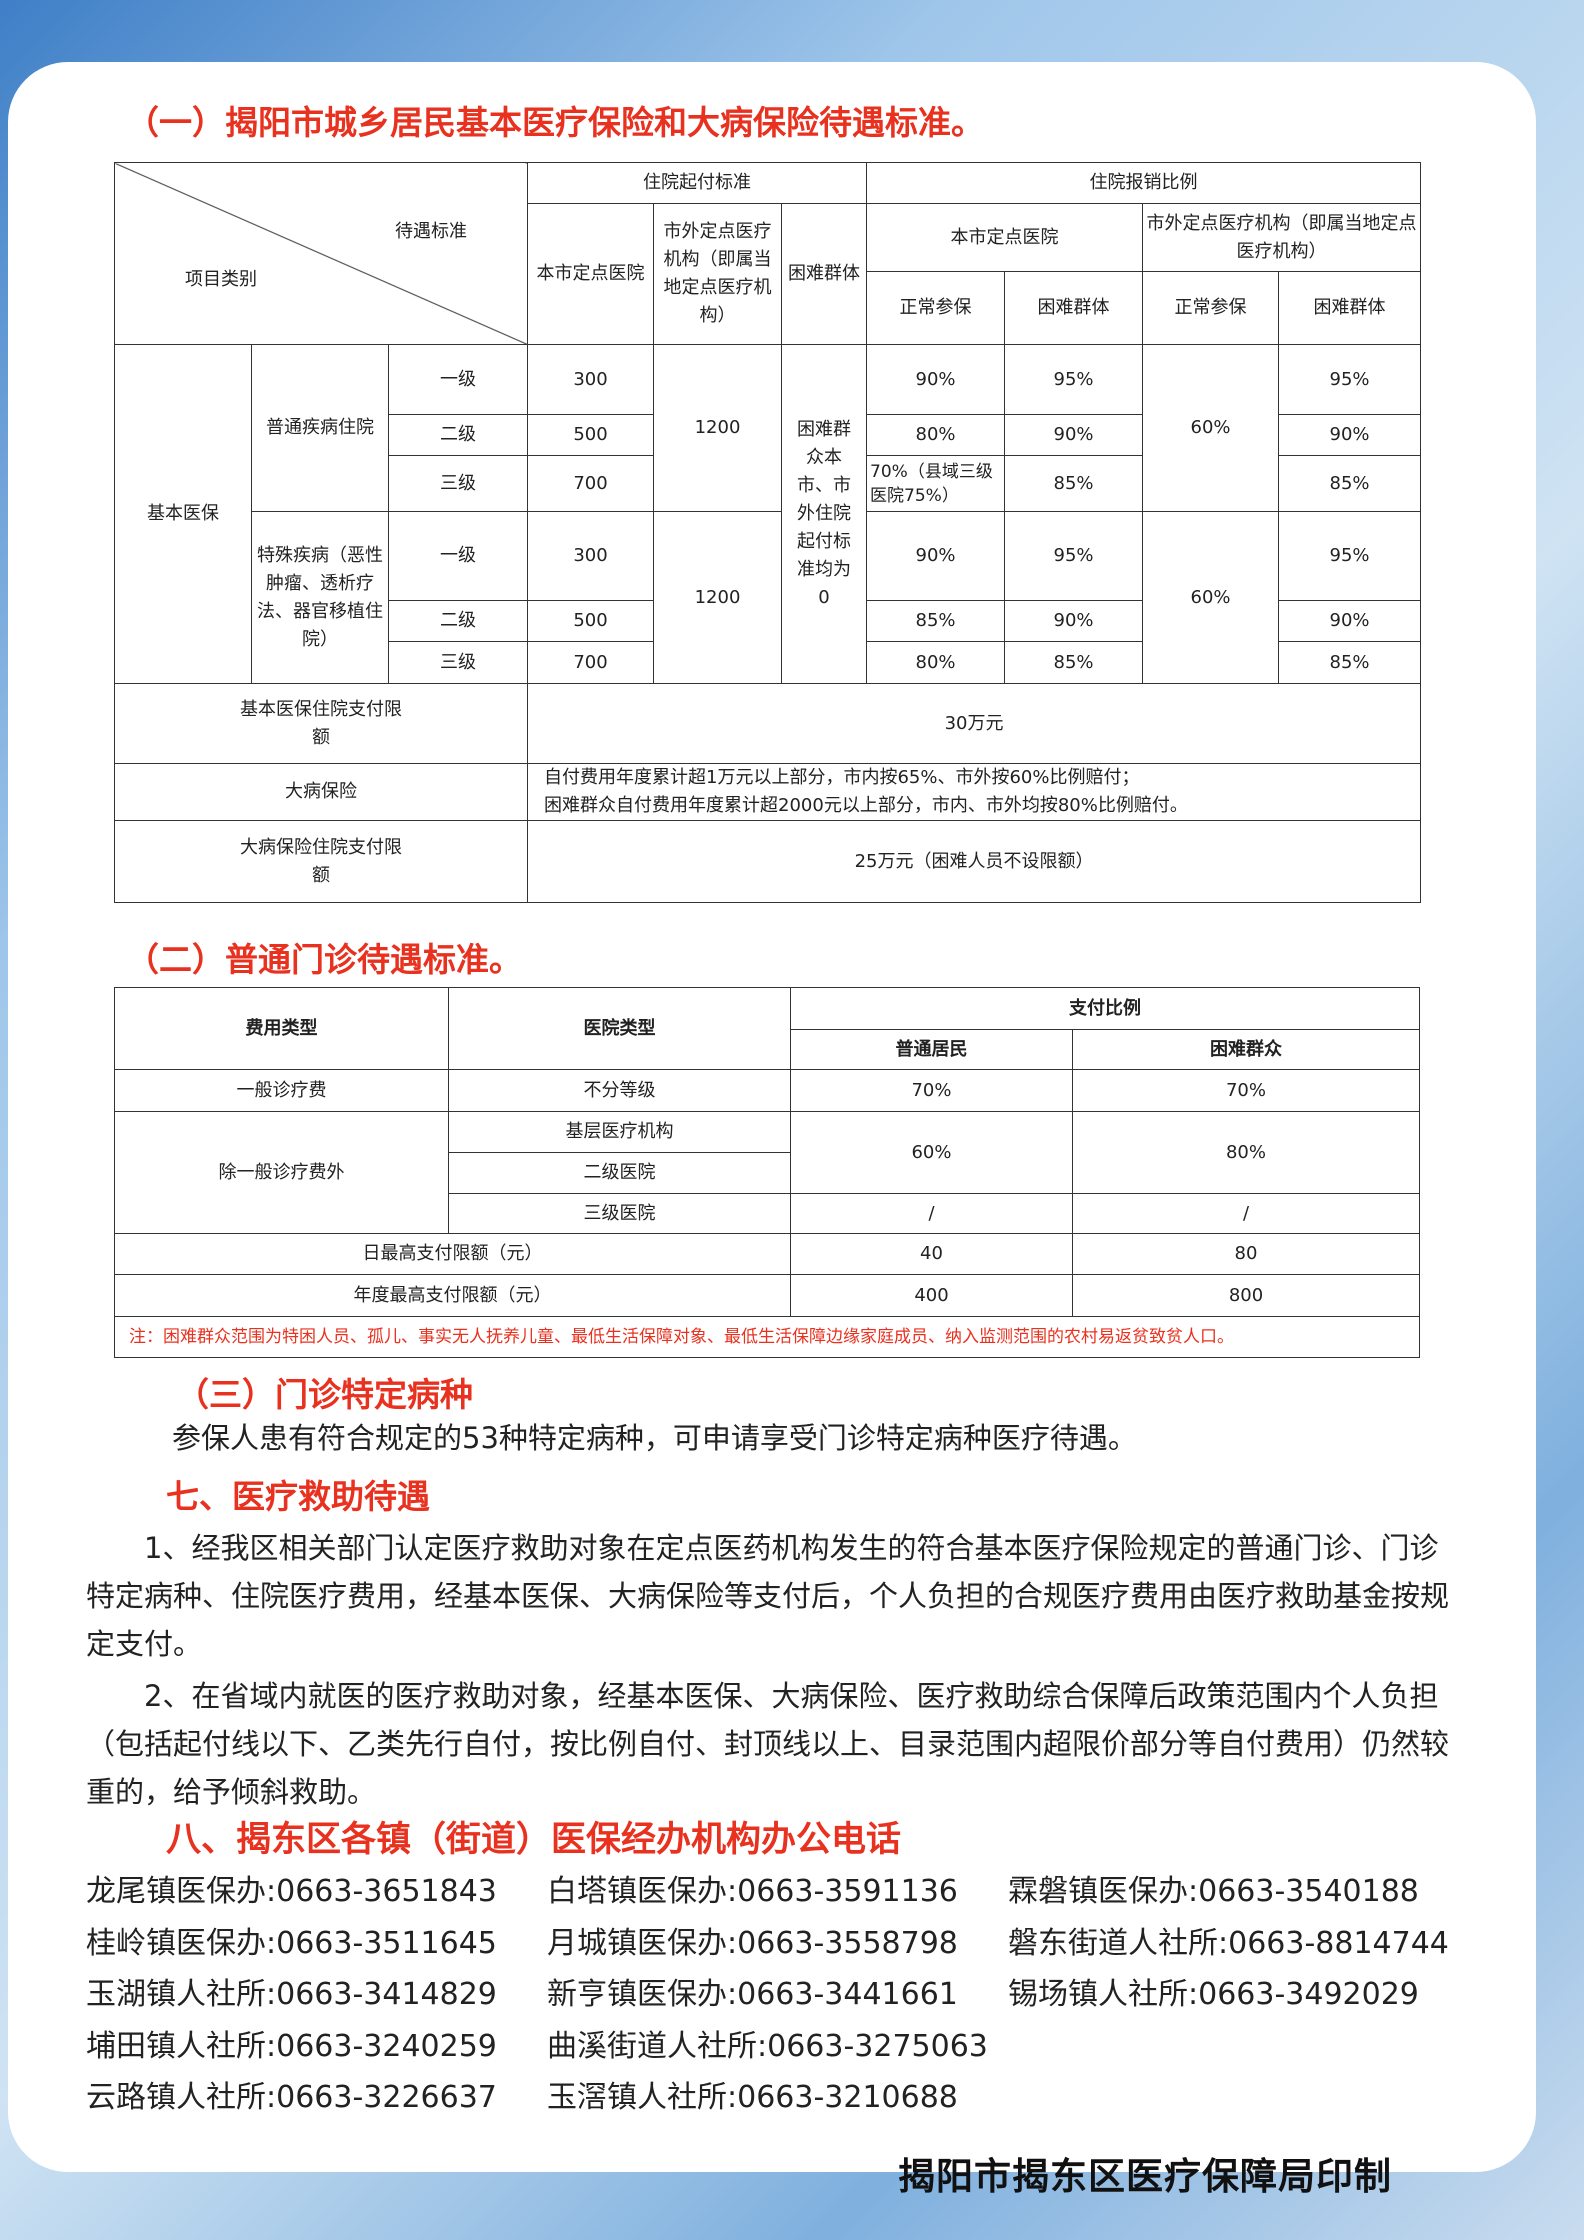 This screenshot has height=2240, width=1584. Describe the element at coordinates (718, 274) in the screenshot. I see `header-shiwai: 市外定点医疗机构（即属当地定点医疗机构）` at that location.